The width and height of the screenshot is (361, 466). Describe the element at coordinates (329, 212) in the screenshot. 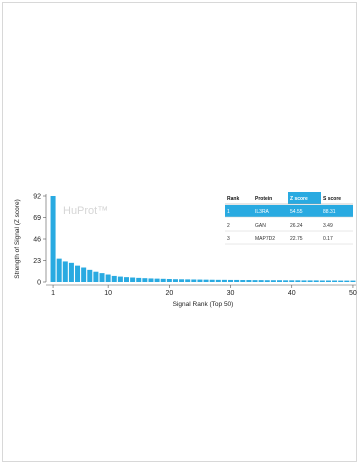

I see `table-cell-r1-c3: 88.31` at that location.